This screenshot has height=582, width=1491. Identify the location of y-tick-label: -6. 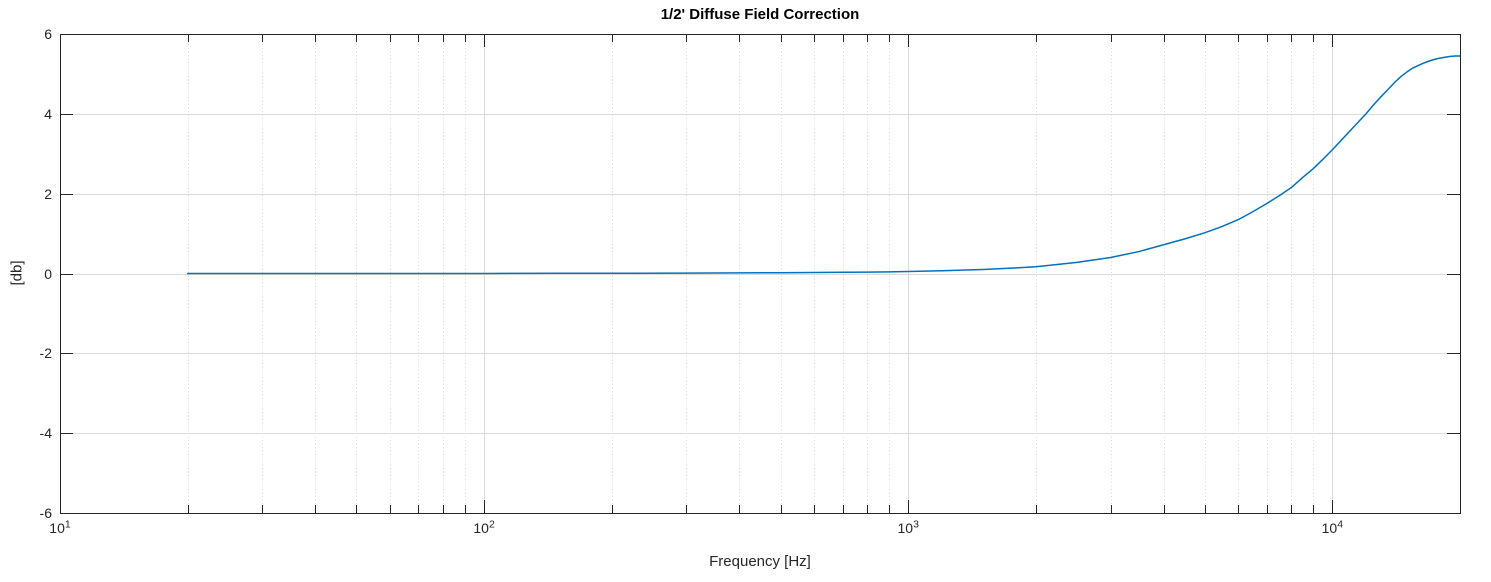
(45, 513).